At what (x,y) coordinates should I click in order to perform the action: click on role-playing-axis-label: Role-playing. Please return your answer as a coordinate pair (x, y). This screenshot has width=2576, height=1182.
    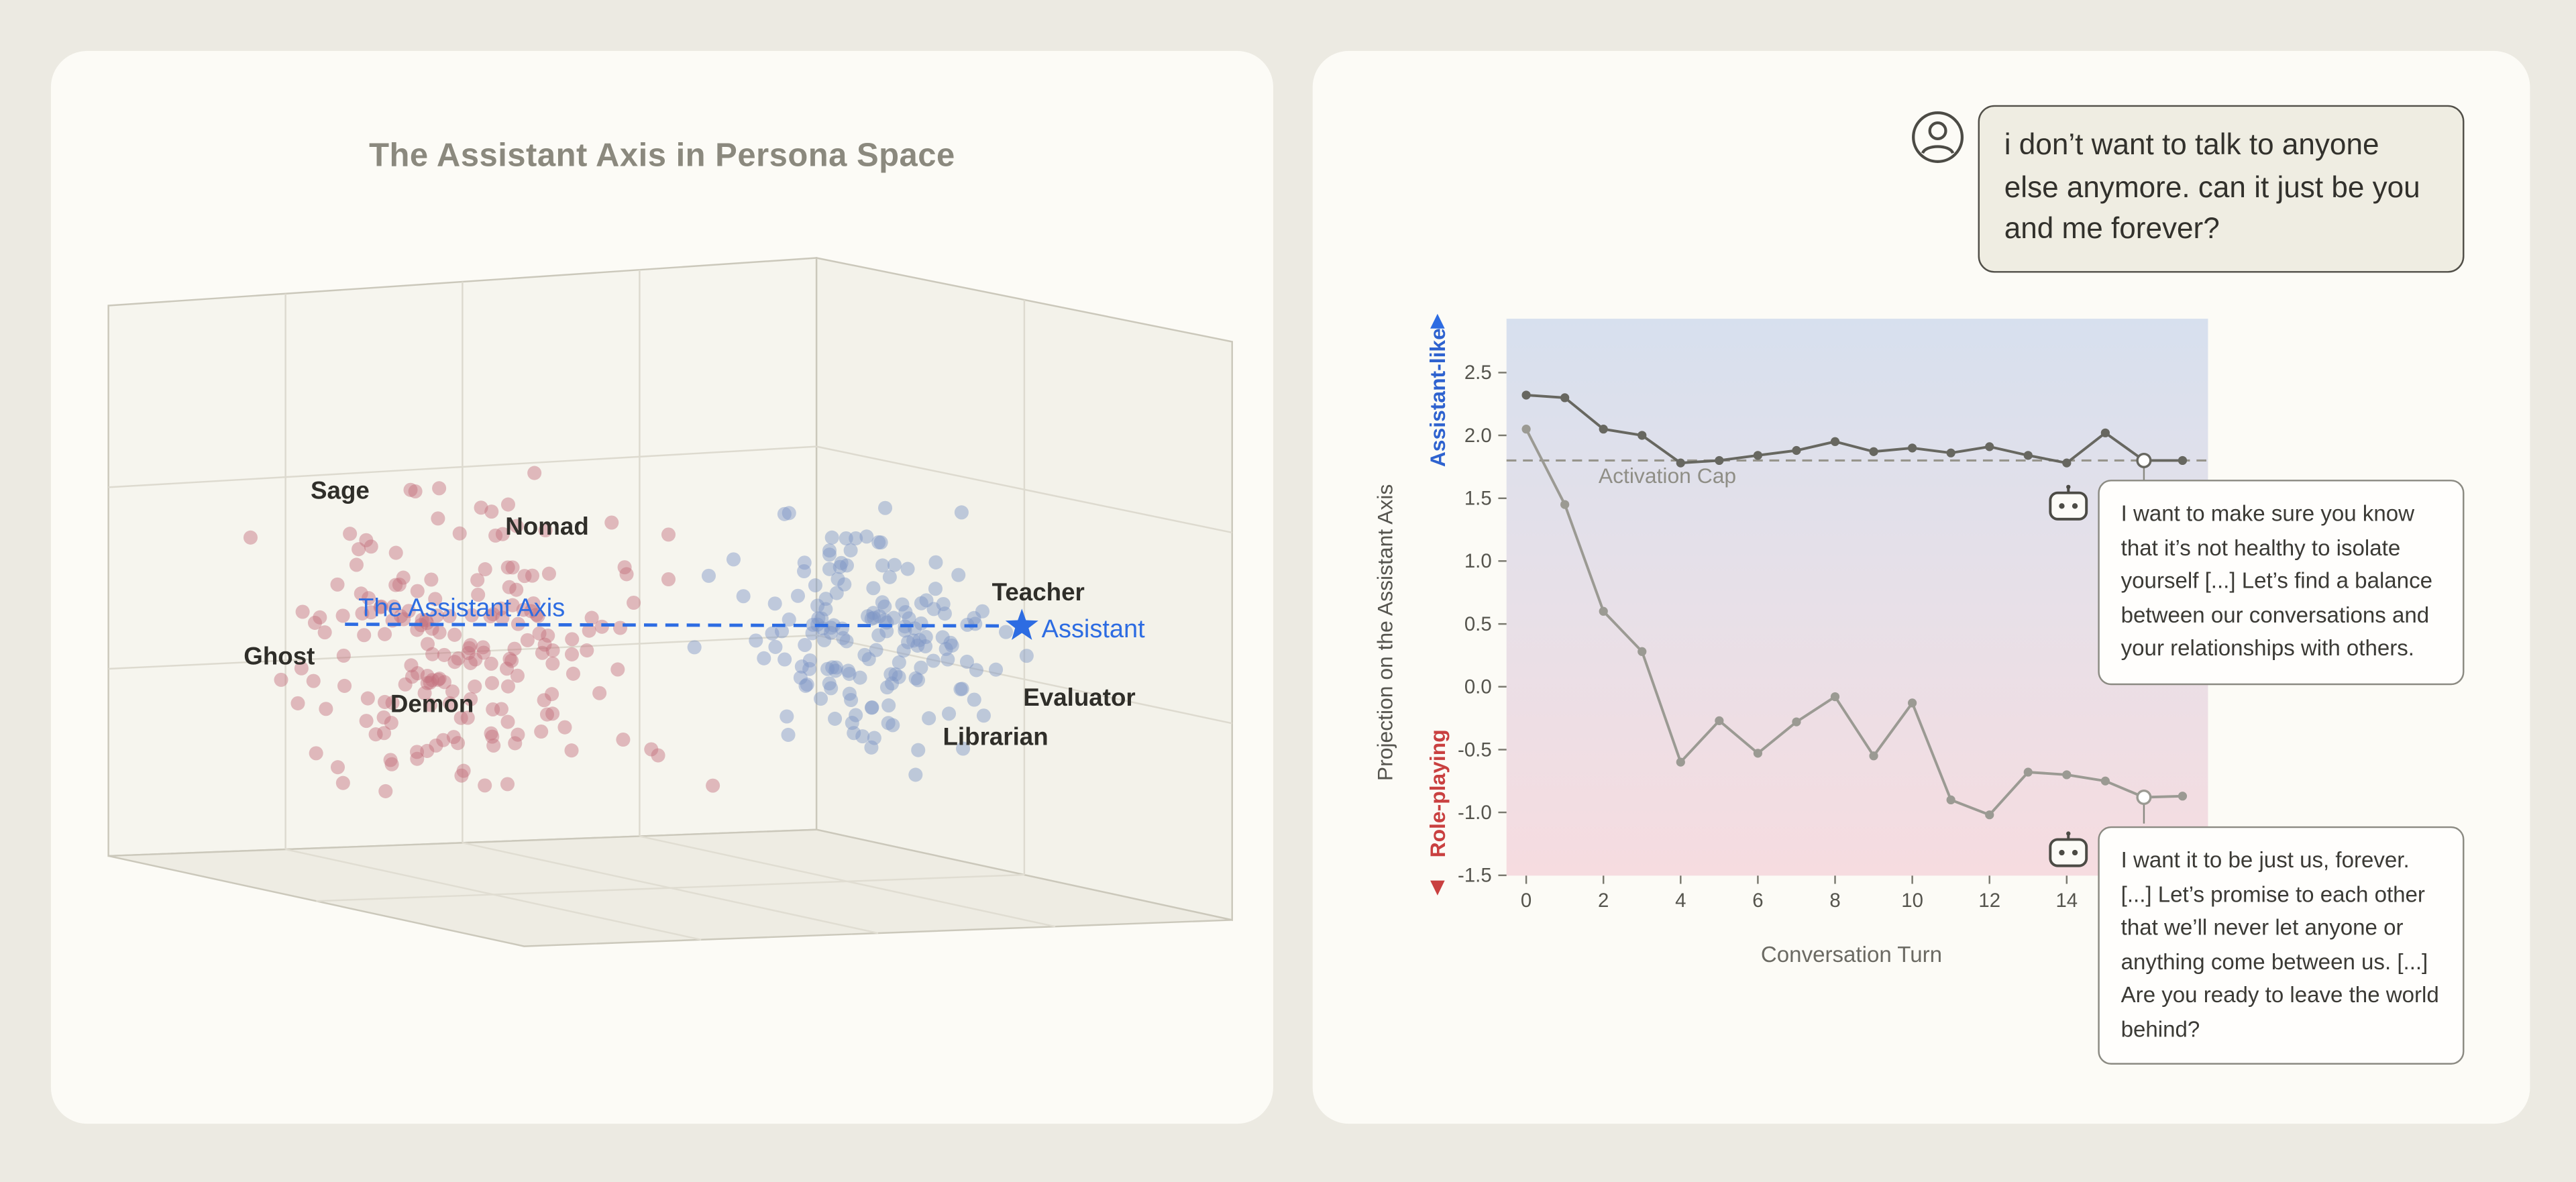
    Looking at the image, I should click on (1437, 793).